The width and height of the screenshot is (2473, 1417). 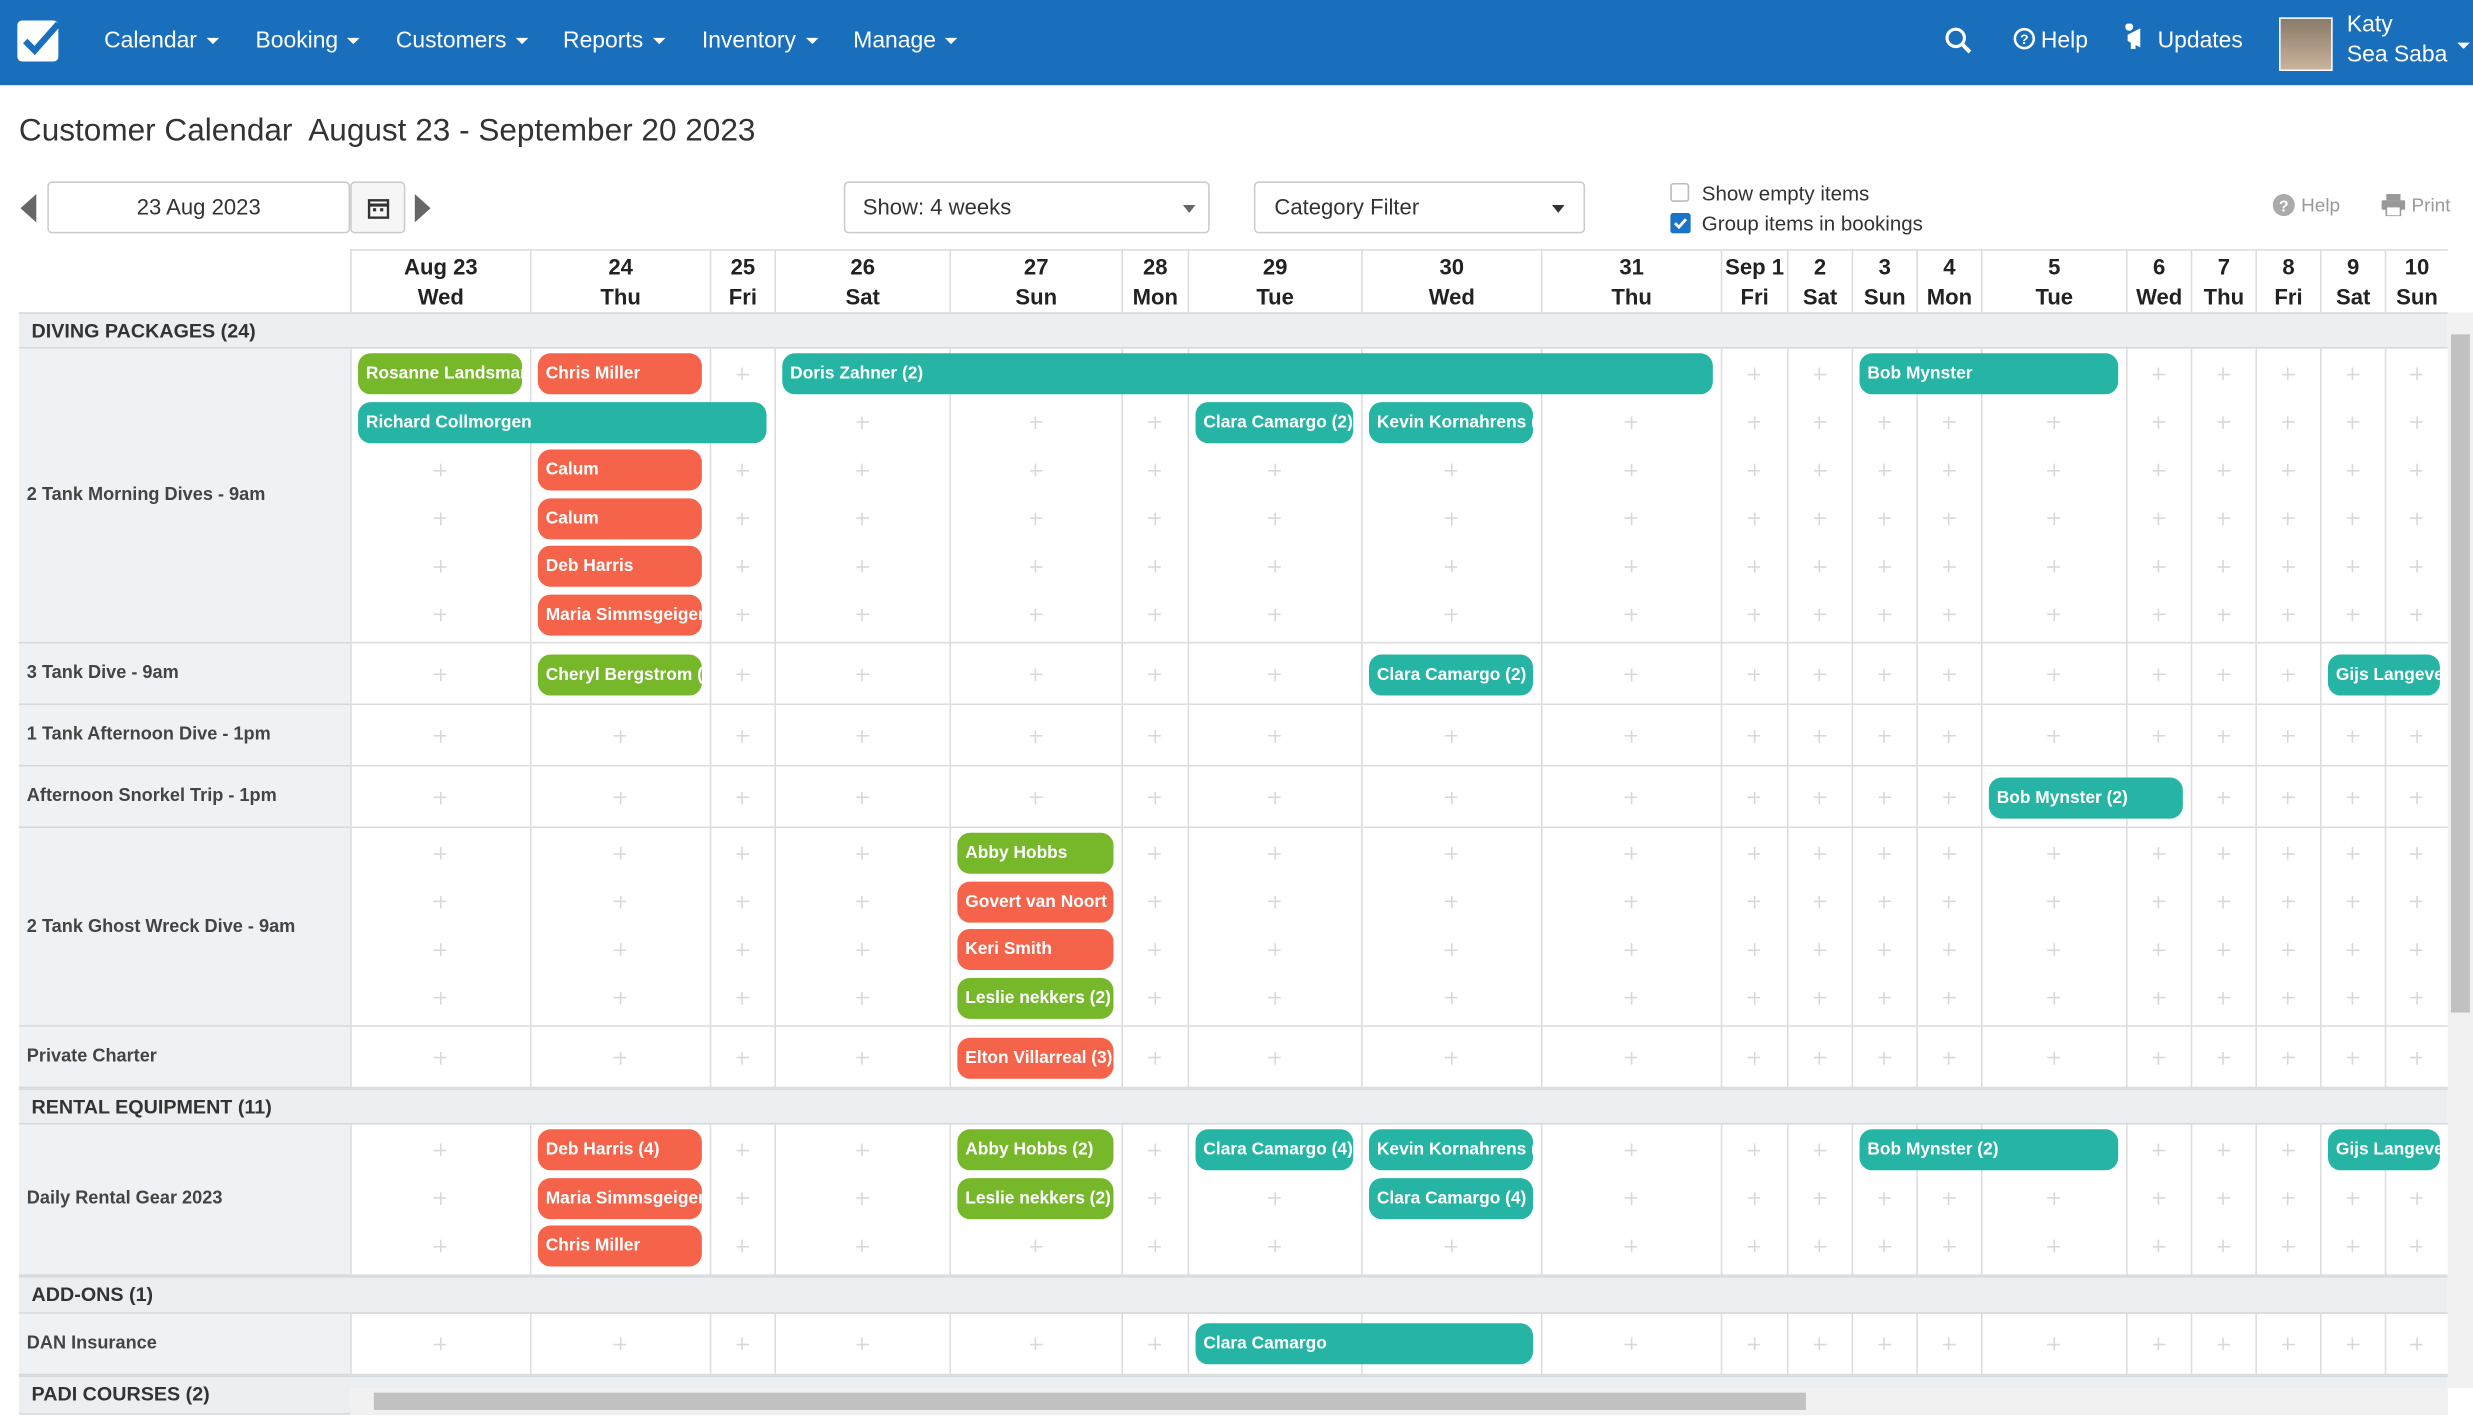 What do you see at coordinates (2183, 42) in the screenshot?
I see `updates-link: Updates` at bounding box center [2183, 42].